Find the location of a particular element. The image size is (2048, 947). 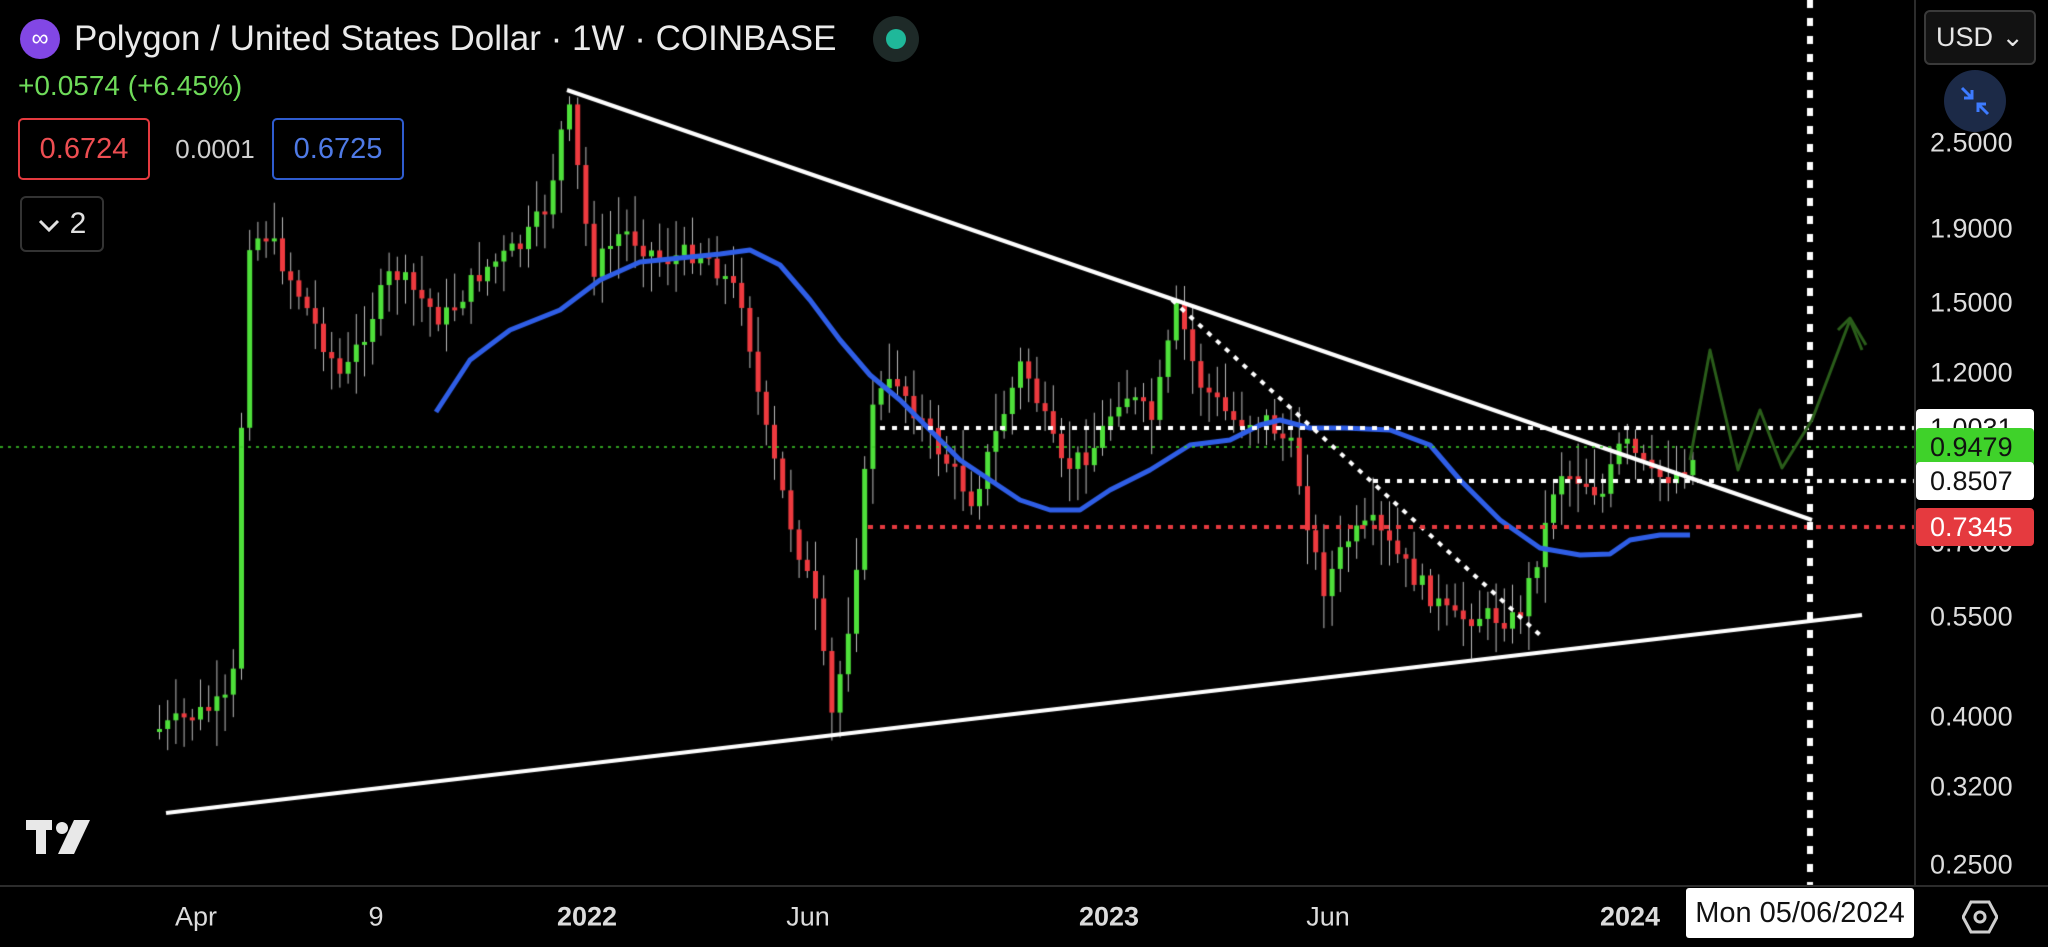

current-price-label: 0.9479 is located at coordinates (1975, 447).